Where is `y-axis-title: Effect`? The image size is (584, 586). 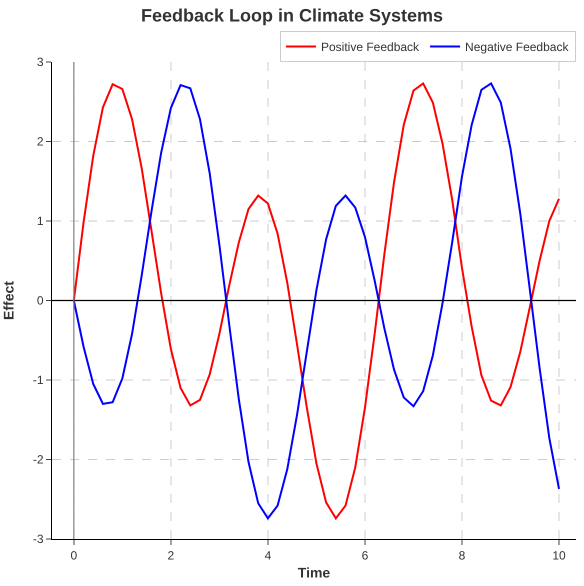
y-axis-title: Effect is located at coordinates (8, 300).